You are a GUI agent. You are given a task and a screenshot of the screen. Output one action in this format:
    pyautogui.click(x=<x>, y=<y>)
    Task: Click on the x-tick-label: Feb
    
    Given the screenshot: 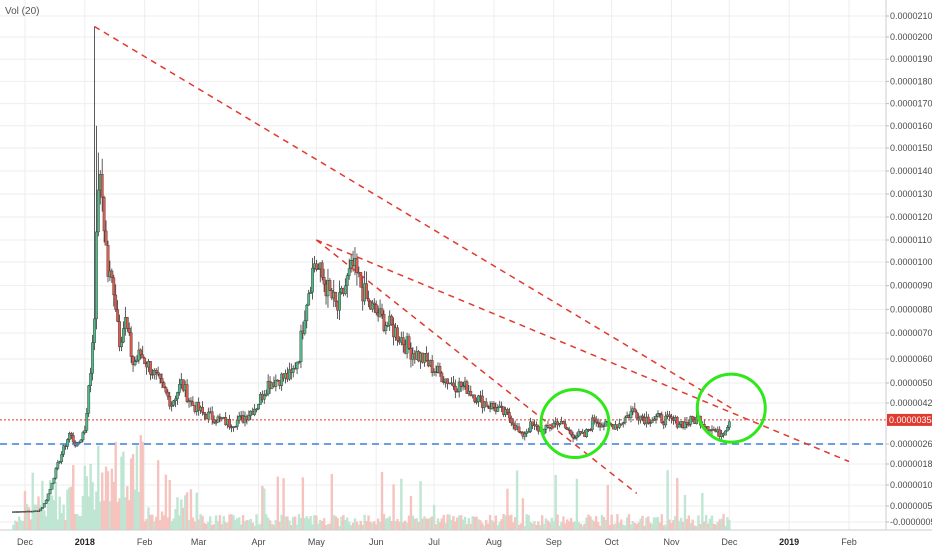 What is the action you would take?
    pyautogui.click(x=145, y=542)
    